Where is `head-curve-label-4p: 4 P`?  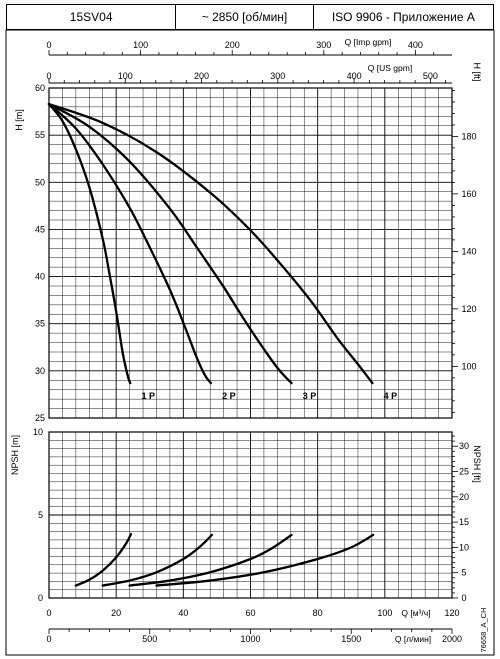 head-curve-label-4p: 4 P is located at coordinates (391, 396).